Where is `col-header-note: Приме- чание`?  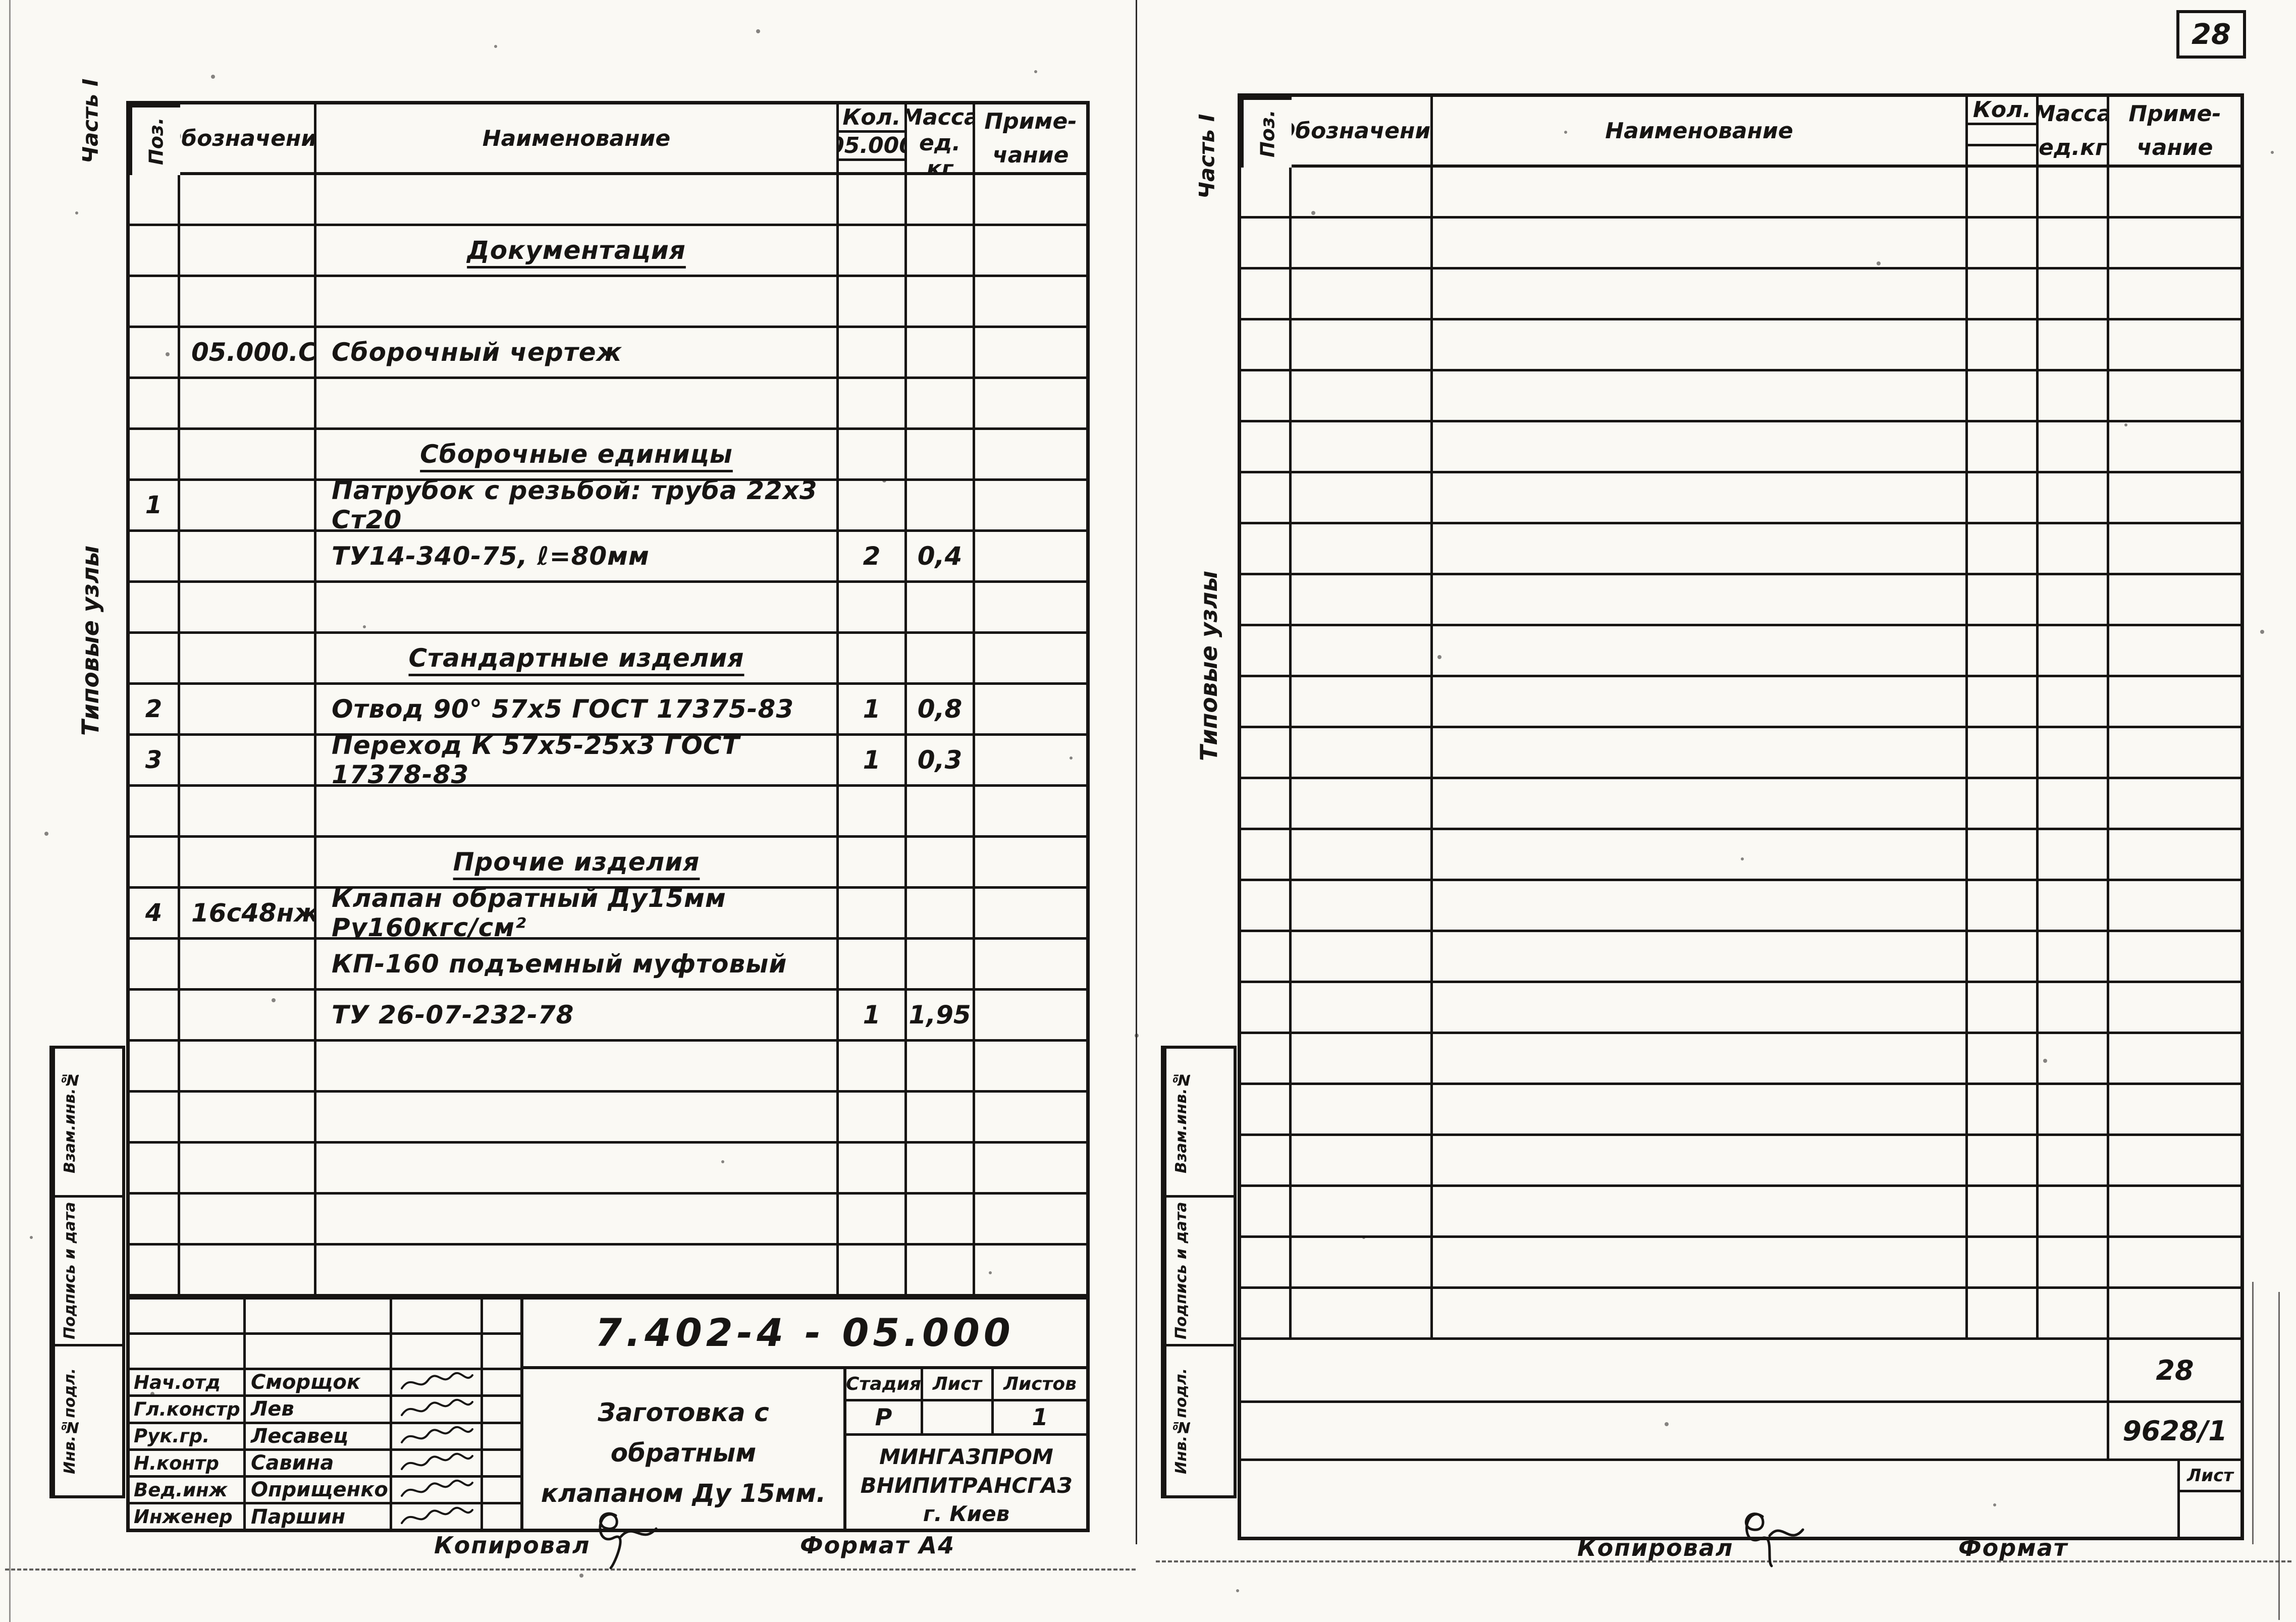 col-header-note: Приме- чание is located at coordinates (1030, 139).